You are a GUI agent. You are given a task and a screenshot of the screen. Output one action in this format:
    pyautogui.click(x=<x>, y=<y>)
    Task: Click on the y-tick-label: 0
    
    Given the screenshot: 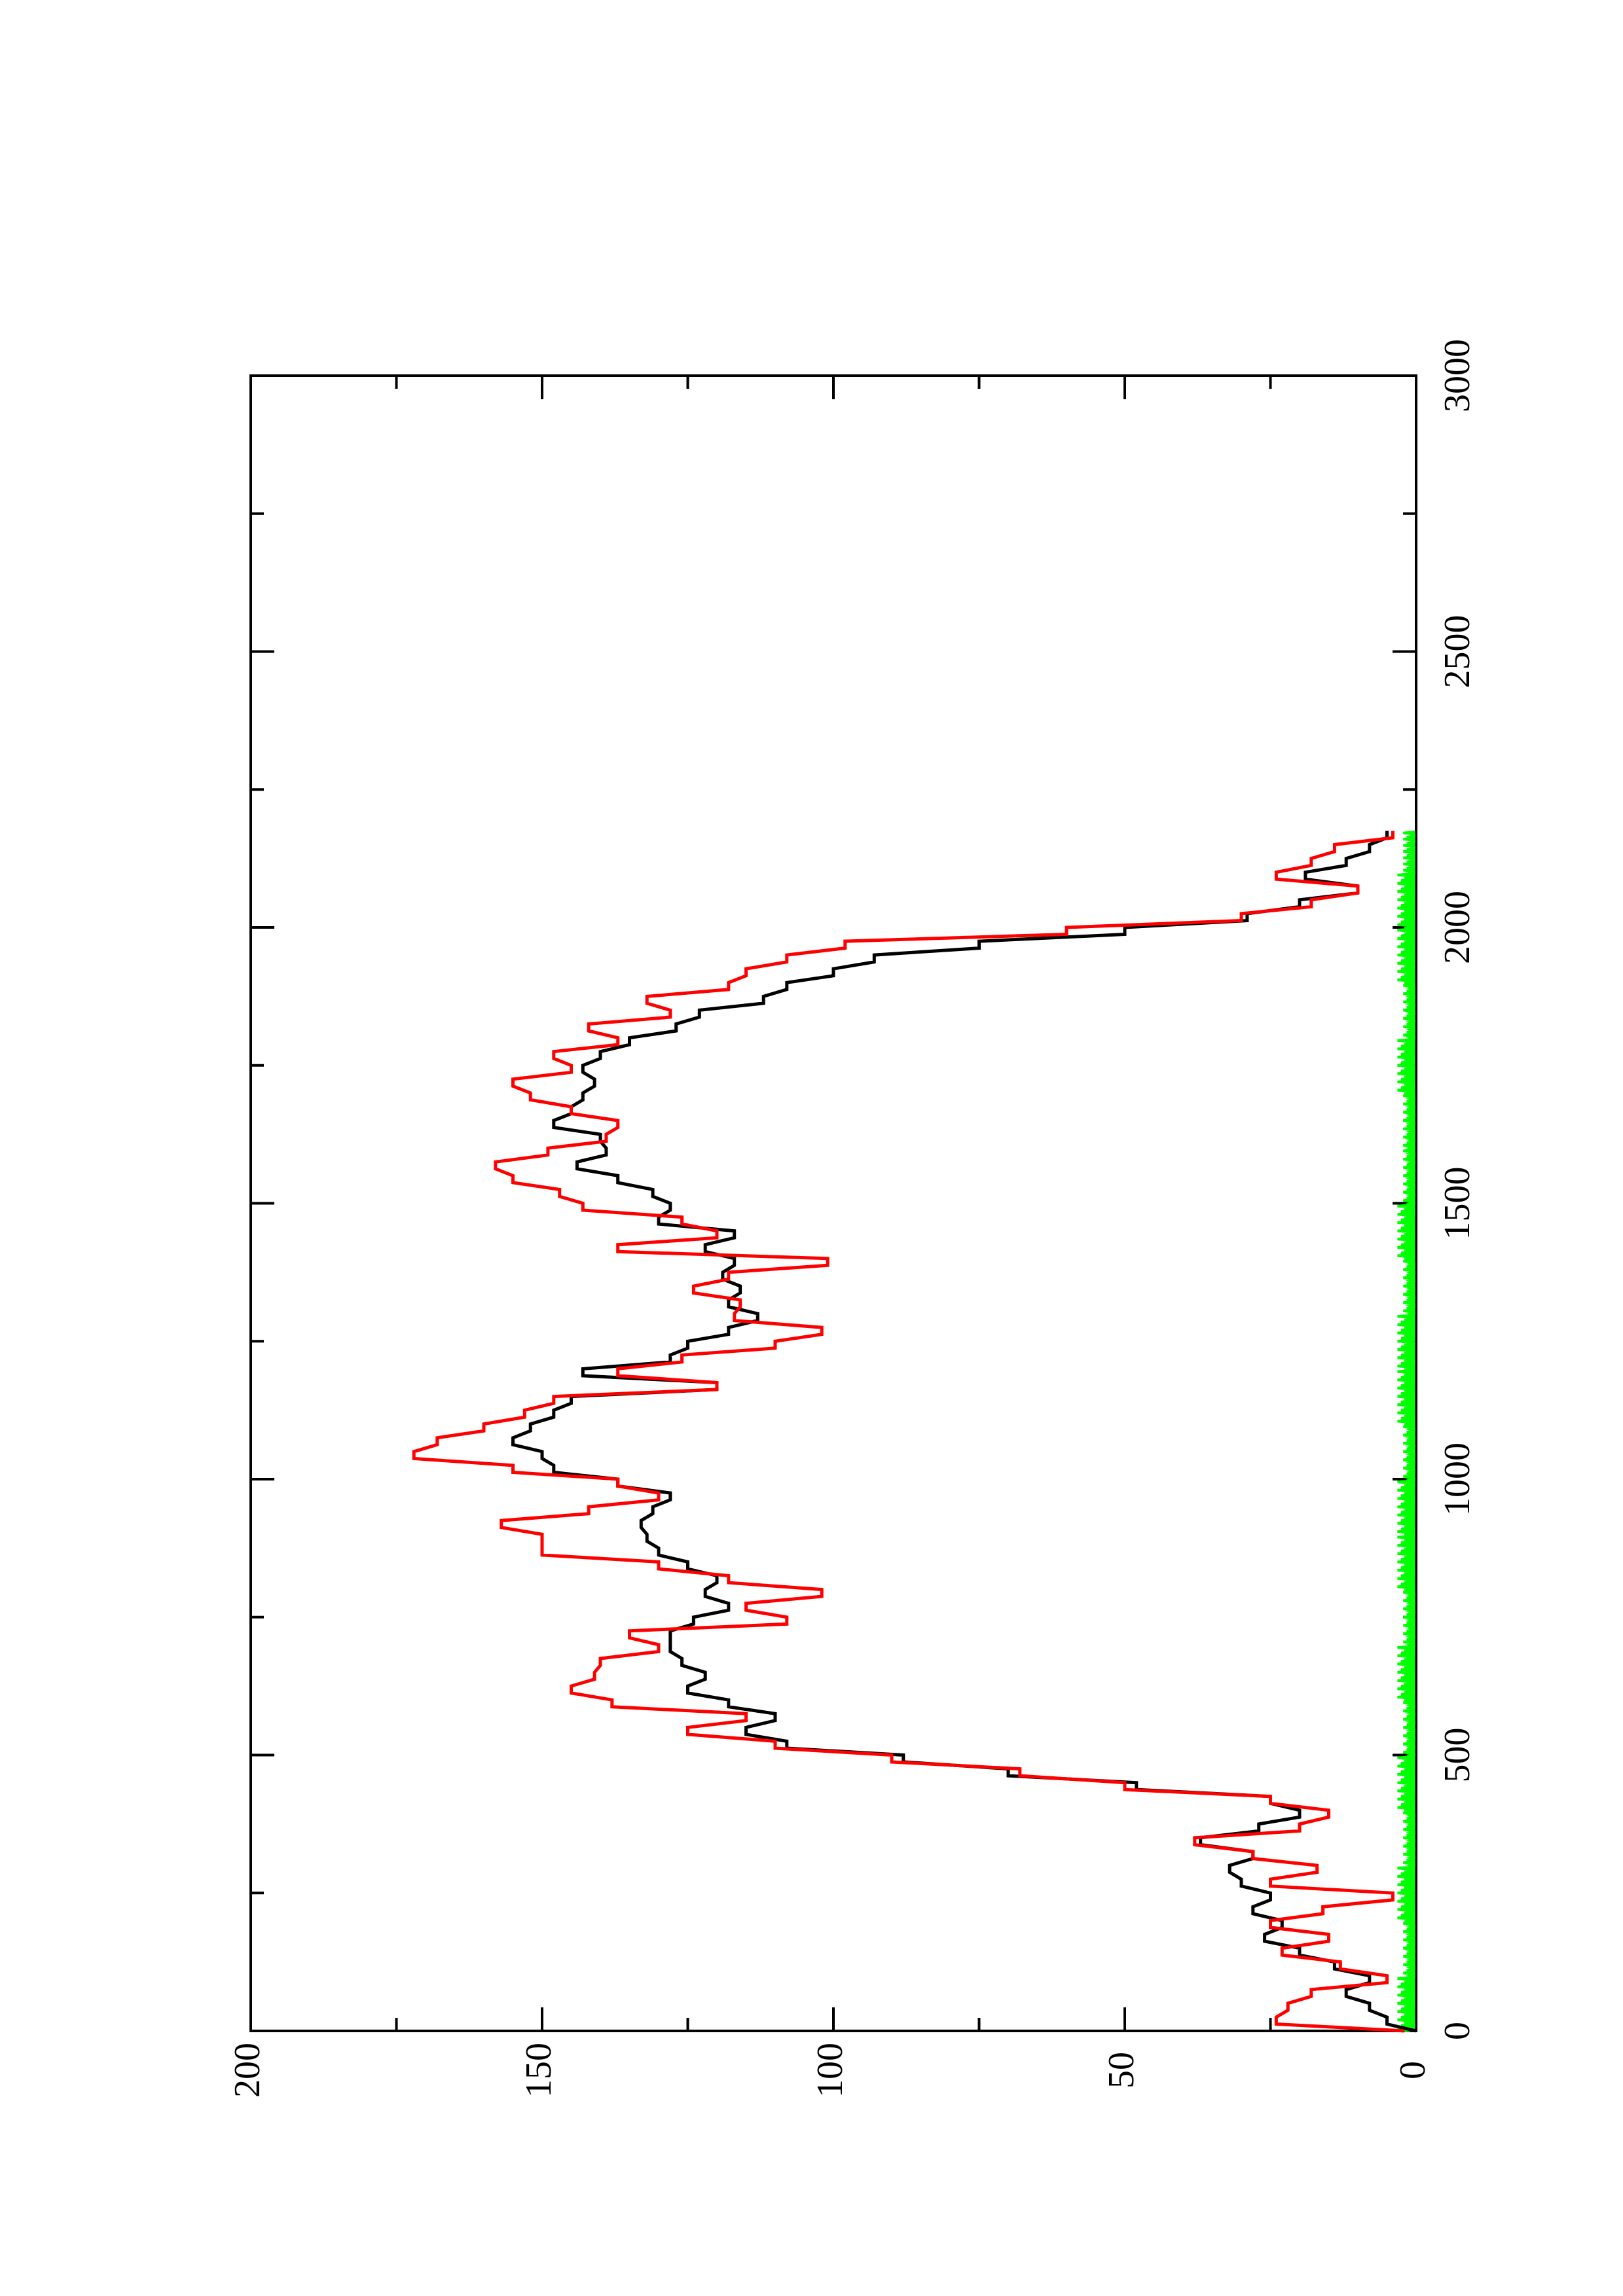 What is the action you would take?
    pyautogui.click(x=1413, y=2070)
    